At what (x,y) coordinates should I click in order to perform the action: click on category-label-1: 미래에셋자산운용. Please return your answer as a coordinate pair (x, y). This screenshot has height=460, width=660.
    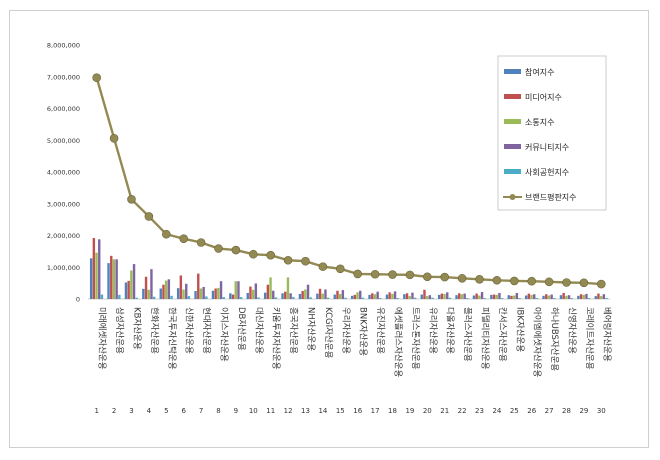
    Looking at the image, I should click on (102, 338).